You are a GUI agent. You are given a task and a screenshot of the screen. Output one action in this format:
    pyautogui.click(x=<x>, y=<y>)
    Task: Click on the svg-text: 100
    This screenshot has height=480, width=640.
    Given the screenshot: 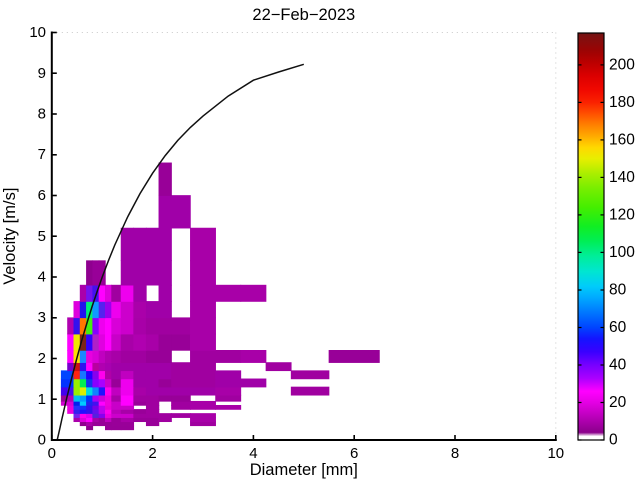 What is the action you would take?
    pyautogui.click(x=622, y=252)
    